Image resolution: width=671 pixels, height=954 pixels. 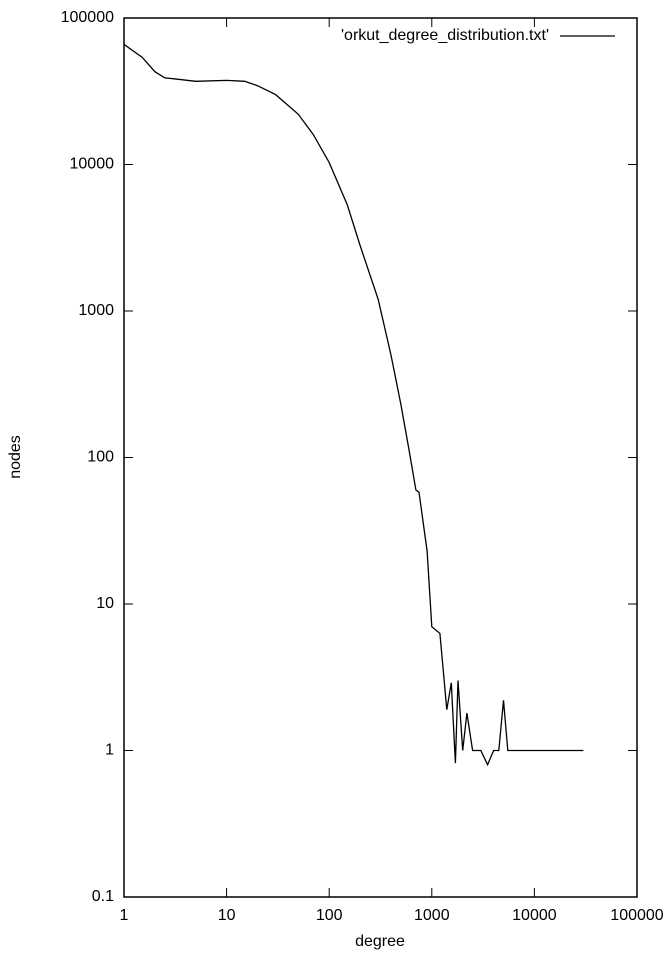 What do you see at coordinates (380, 941) in the screenshot?
I see `x-axis-label: degree` at bounding box center [380, 941].